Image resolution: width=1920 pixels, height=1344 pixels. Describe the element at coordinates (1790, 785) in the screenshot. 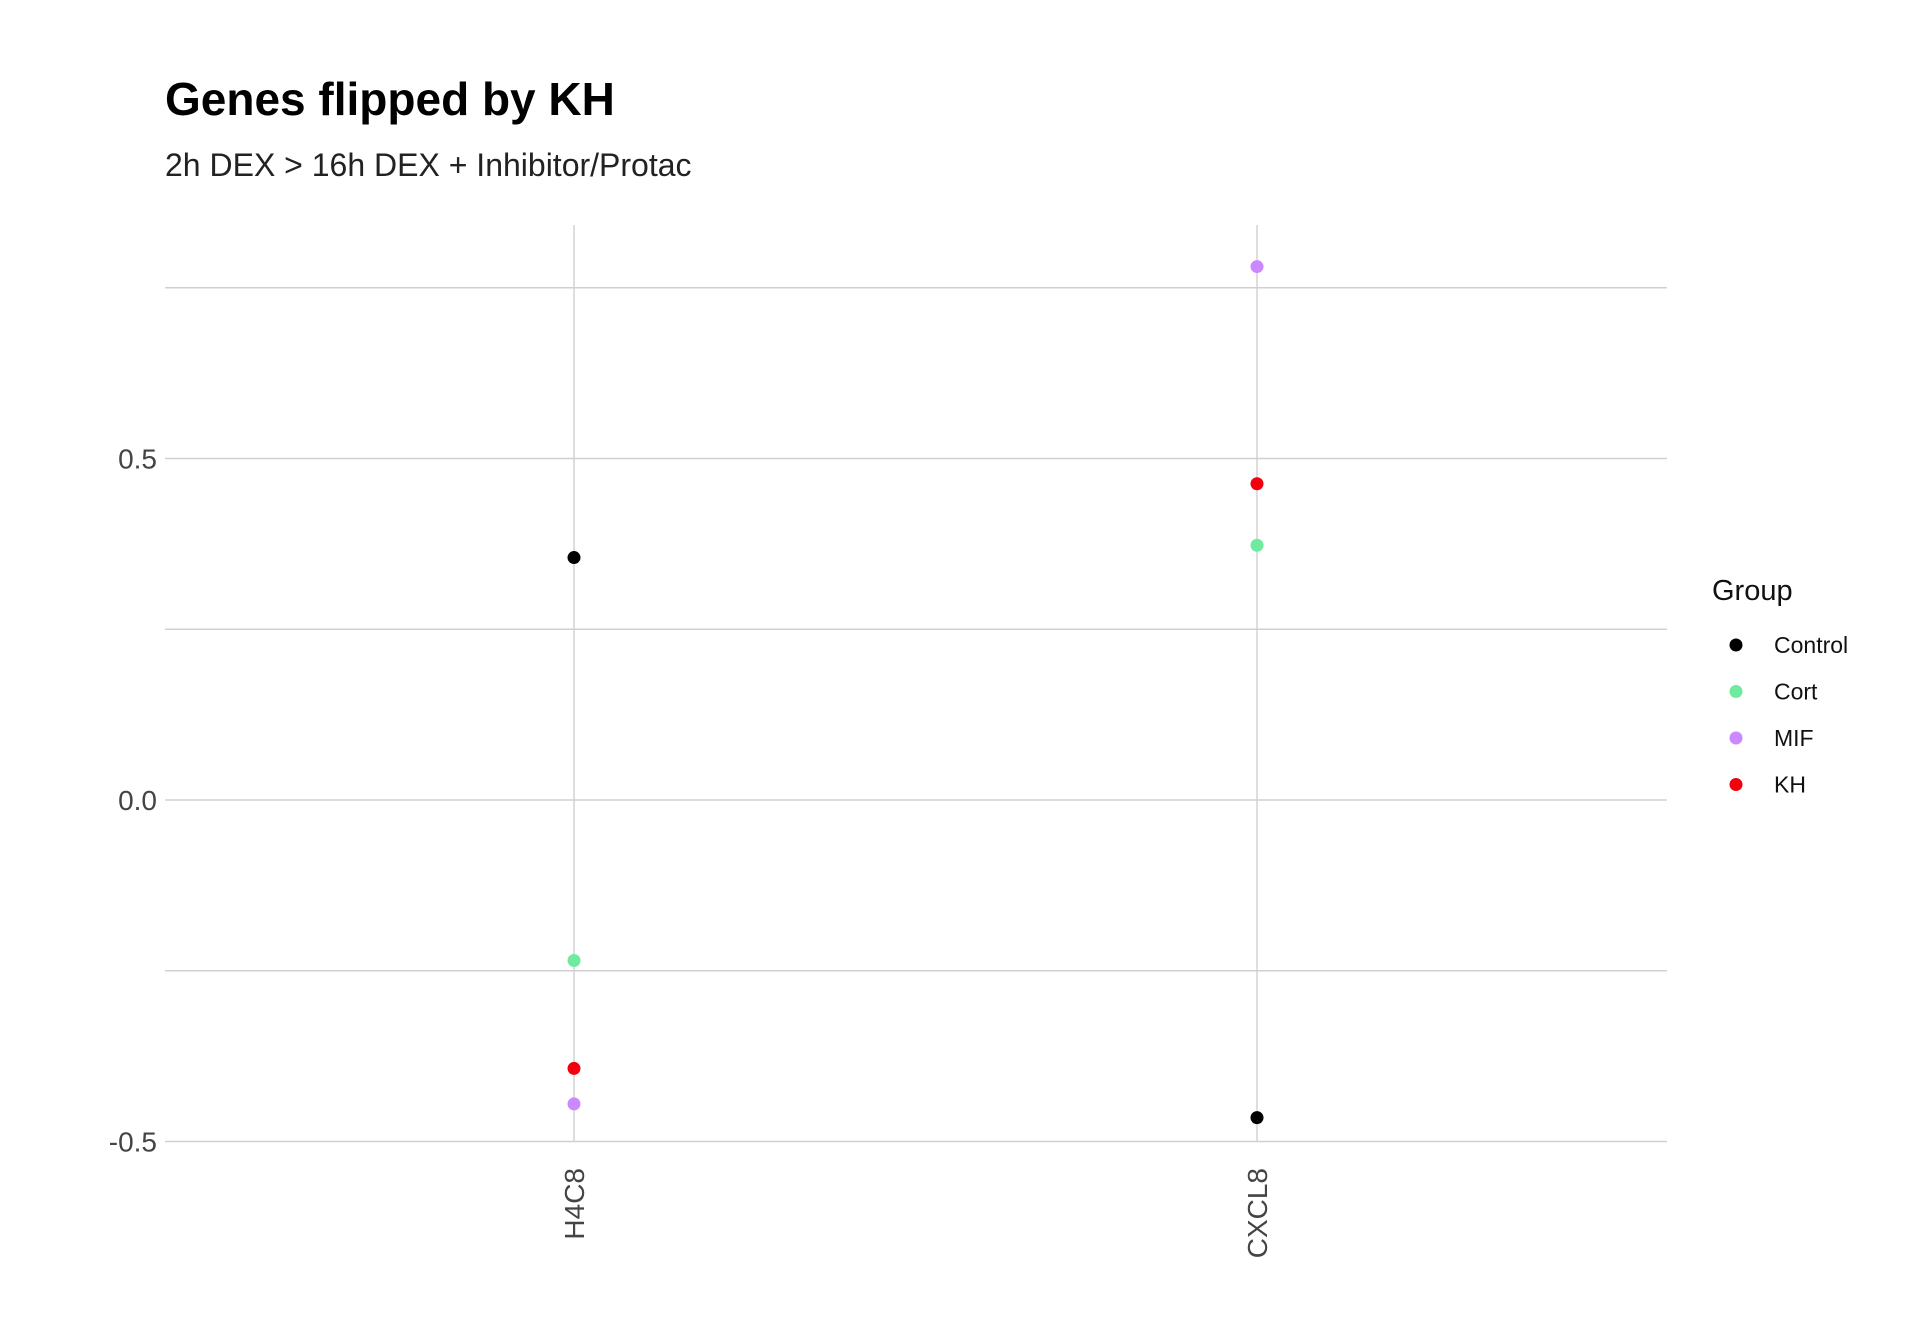

I see `legend-label-kh: KH` at that location.